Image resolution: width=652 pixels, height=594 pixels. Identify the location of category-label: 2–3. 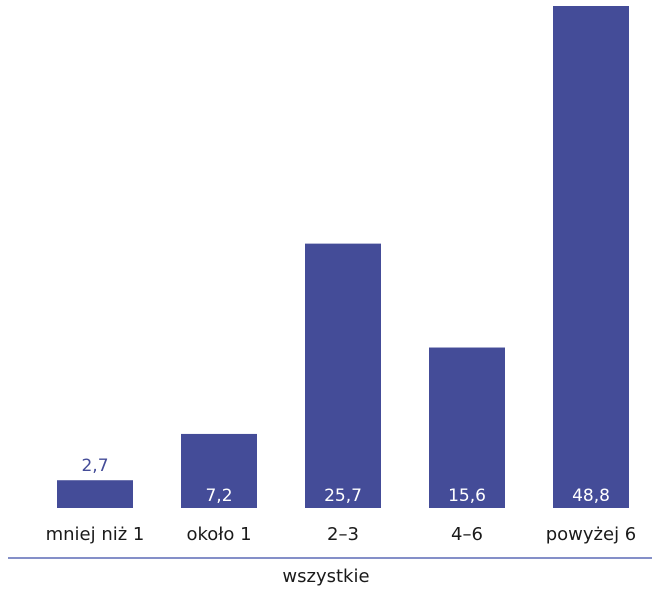
(343, 534).